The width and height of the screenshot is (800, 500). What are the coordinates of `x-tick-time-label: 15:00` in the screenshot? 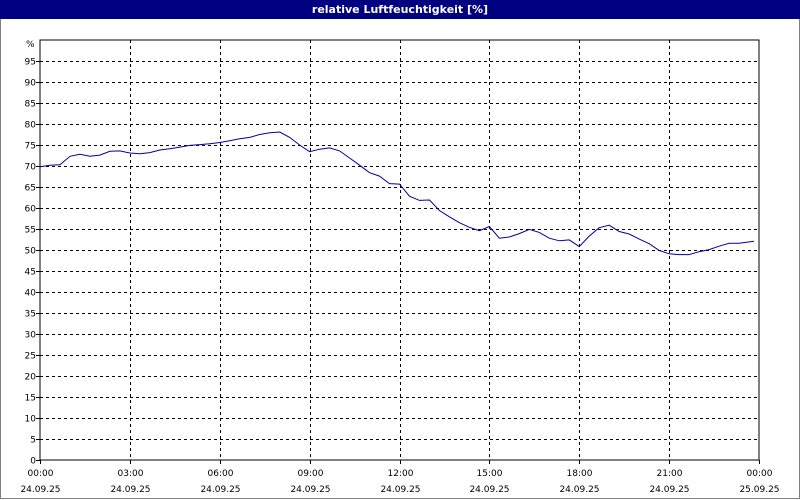 It's located at (490, 474).